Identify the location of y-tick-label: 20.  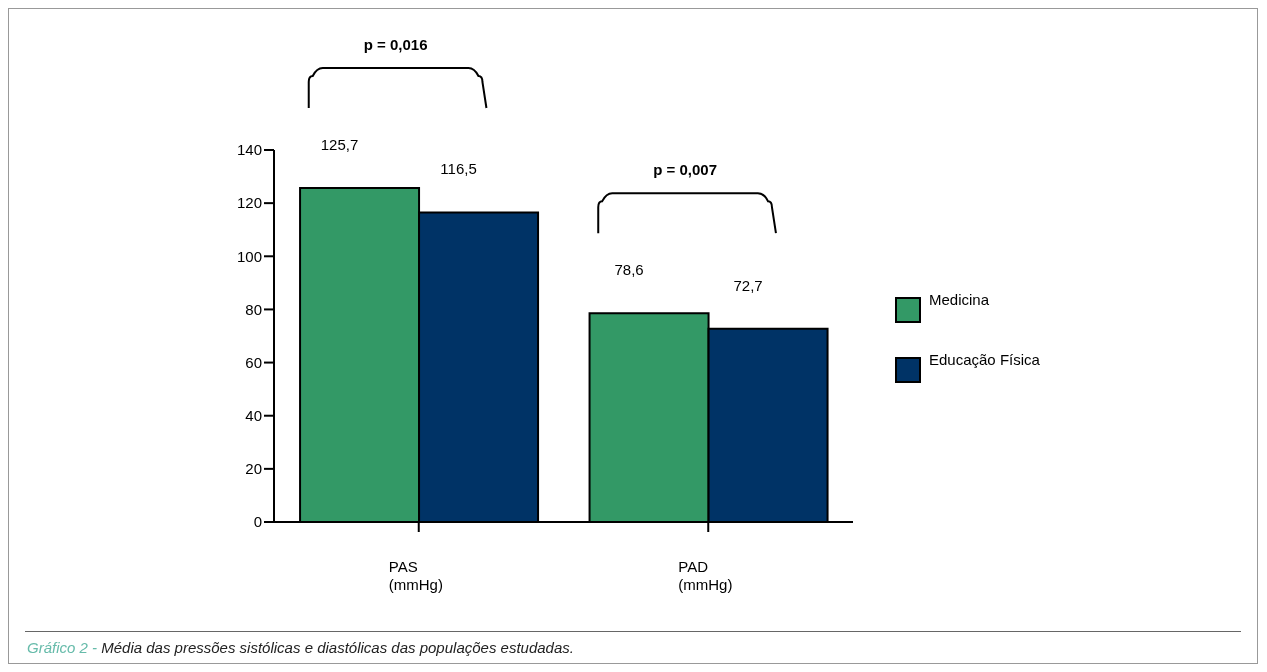
(253, 469).